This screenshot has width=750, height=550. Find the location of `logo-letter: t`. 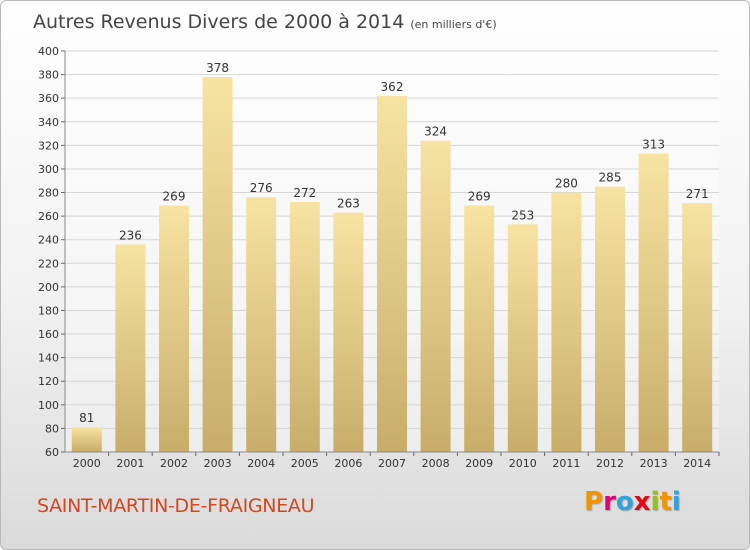

logo-letter: t is located at coordinates (665, 502).